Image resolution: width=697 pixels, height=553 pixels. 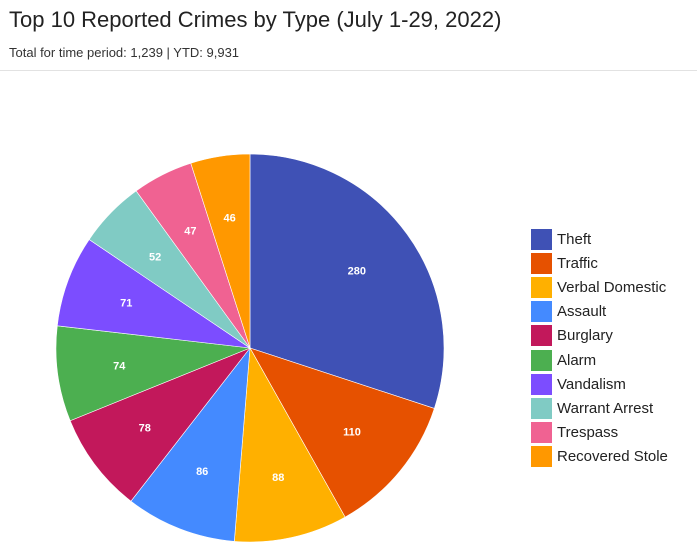 What do you see at coordinates (190, 231) in the screenshot?
I see `slice-value-label: 47` at bounding box center [190, 231].